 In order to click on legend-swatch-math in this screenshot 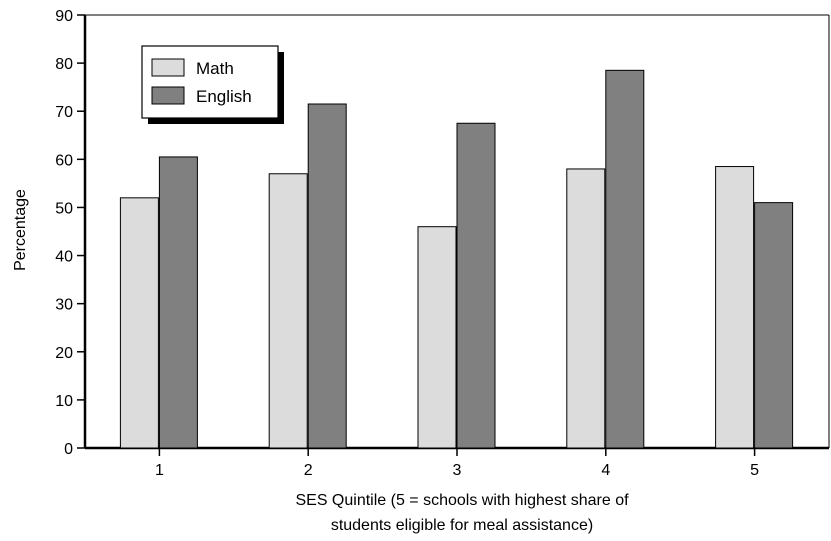, I will do `click(168, 67)`.